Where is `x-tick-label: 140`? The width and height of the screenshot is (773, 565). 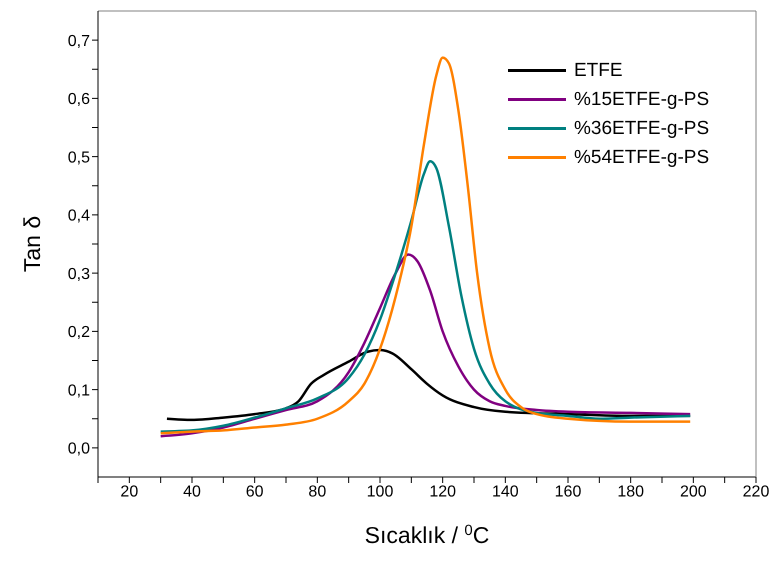
x-tick-label: 140 is located at coordinates (505, 491).